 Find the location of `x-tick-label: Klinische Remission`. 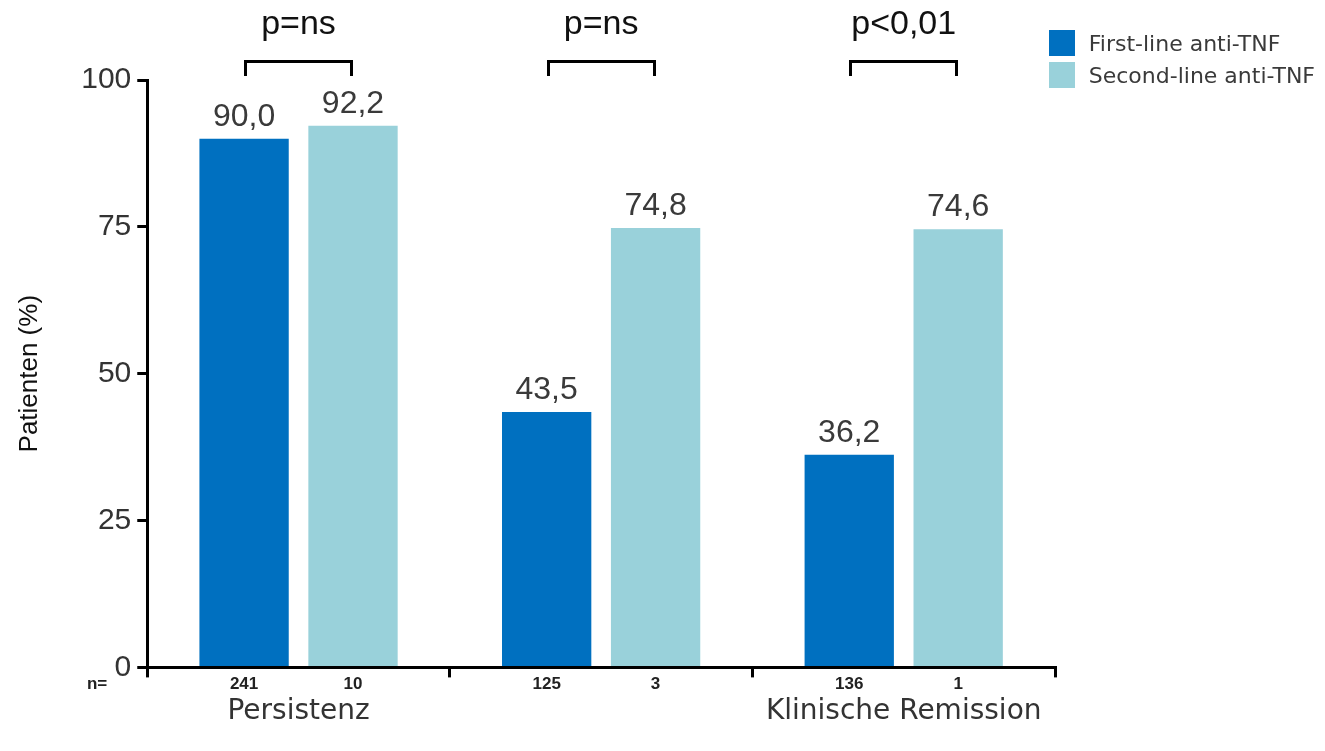

x-tick-label: Klinische Remission is located at coordinates (903, 710).